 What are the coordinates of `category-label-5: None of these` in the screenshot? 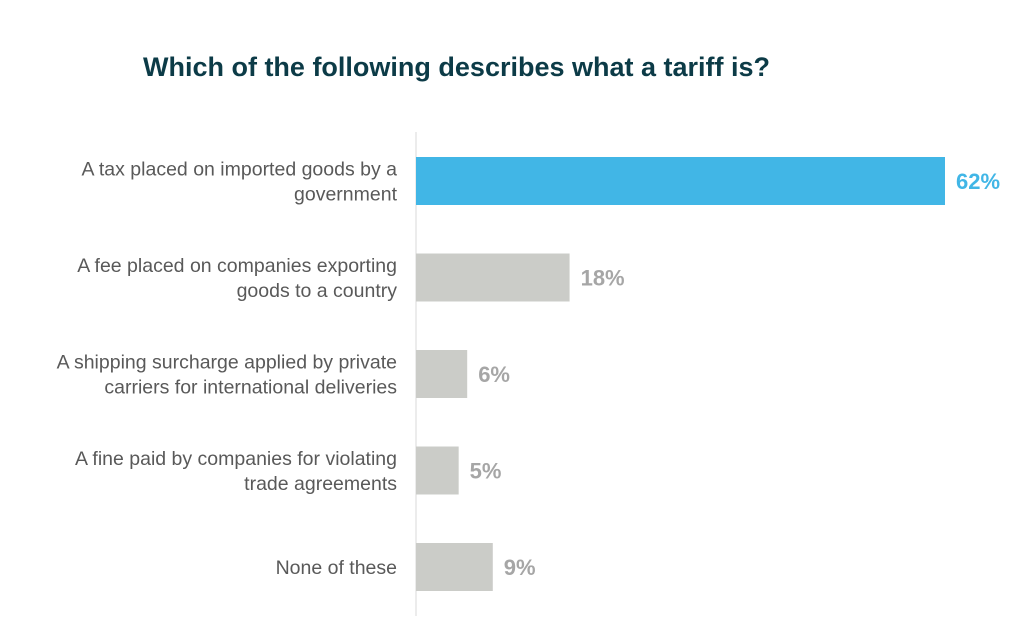 It's located at (336, 568).